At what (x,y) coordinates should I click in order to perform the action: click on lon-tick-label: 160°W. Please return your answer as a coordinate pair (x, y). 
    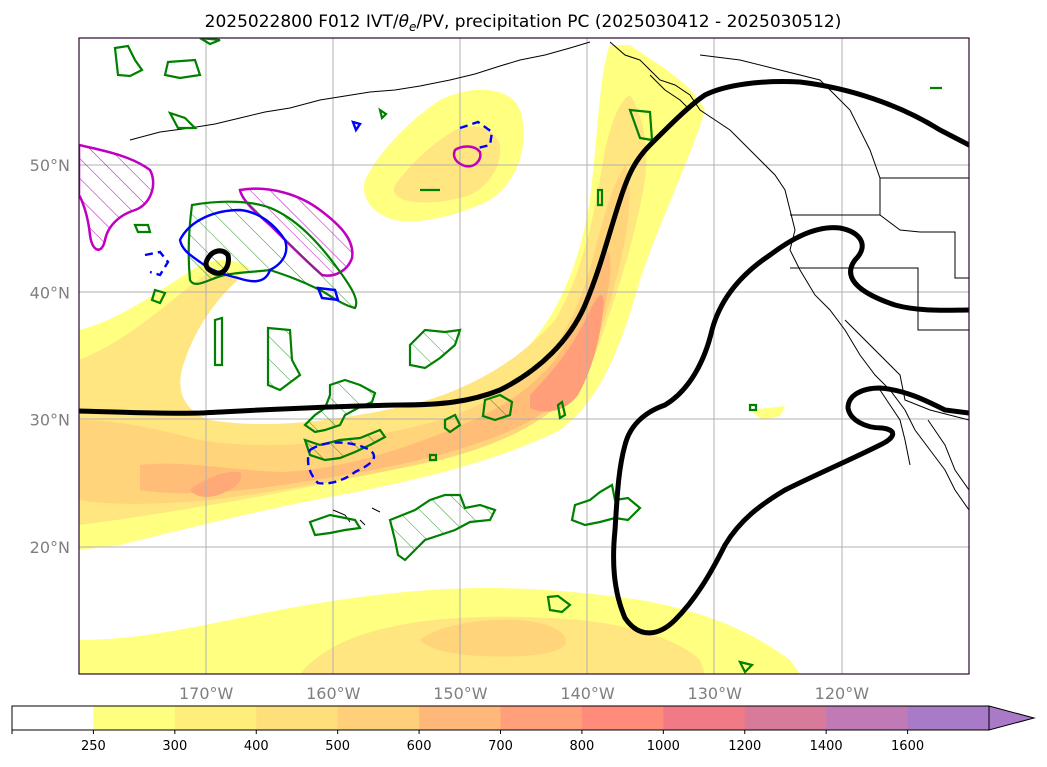
    Looking at the image, I should click on (333, 693).